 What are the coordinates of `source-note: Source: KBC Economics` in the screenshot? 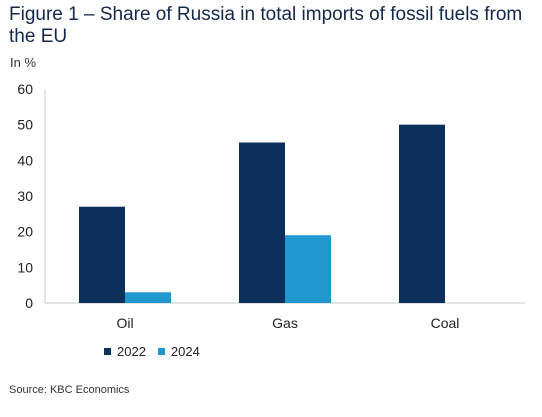 It's located at (69, 390).